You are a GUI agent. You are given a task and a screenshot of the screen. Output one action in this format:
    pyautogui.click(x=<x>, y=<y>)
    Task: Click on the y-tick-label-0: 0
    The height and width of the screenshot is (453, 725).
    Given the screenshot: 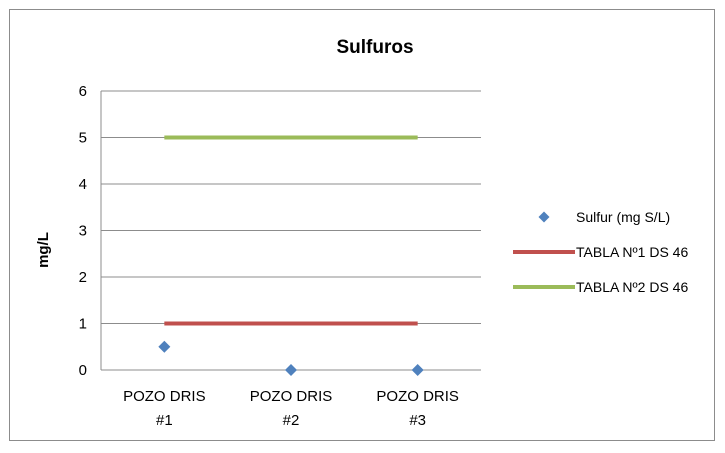 What is the action you would take?
    pyautogui.click(x=83, y=370)
    